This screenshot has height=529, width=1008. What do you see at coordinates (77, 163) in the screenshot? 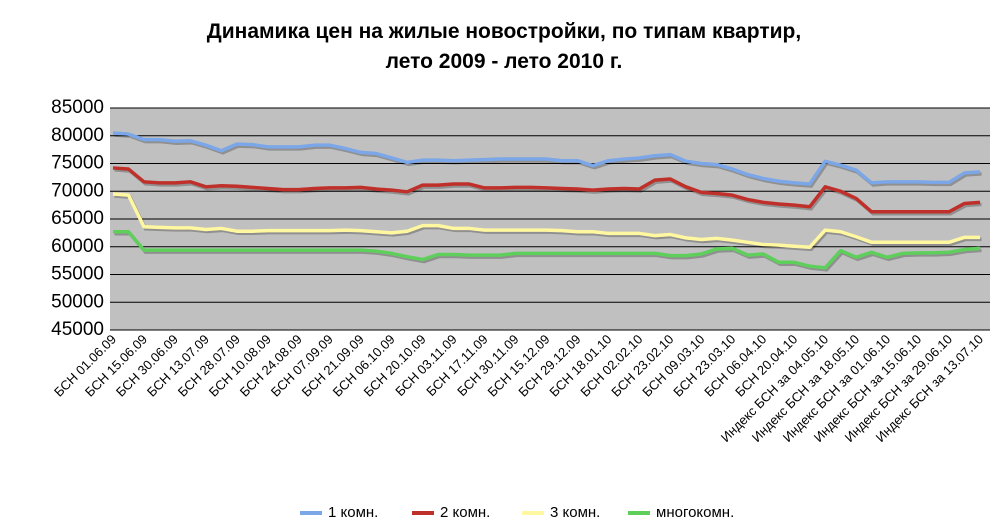
I see `y-tick-label: 75000` at bounding box center [77, 163].